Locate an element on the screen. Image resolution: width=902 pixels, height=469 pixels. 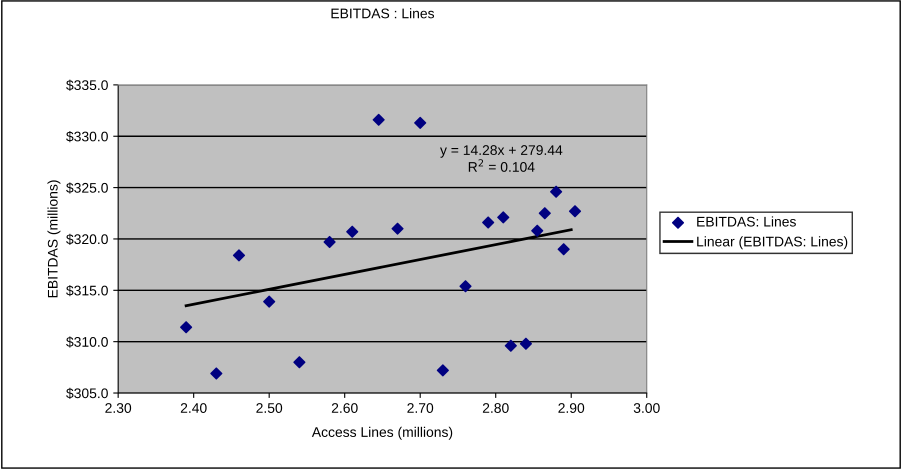
legend-label: Linear (EBITDAS: Lines) is located at coordinates (772, 243).